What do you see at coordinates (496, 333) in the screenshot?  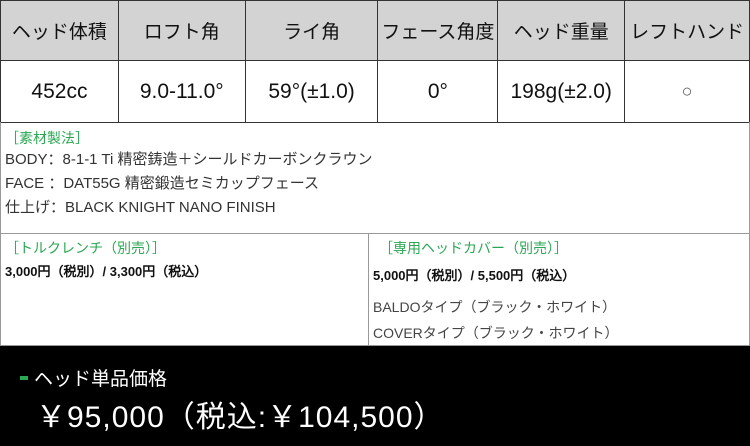 I see `head-cover-type-cover: COVERタイプ（ブラック・ホワイト）` at bounding box center [496, 333].